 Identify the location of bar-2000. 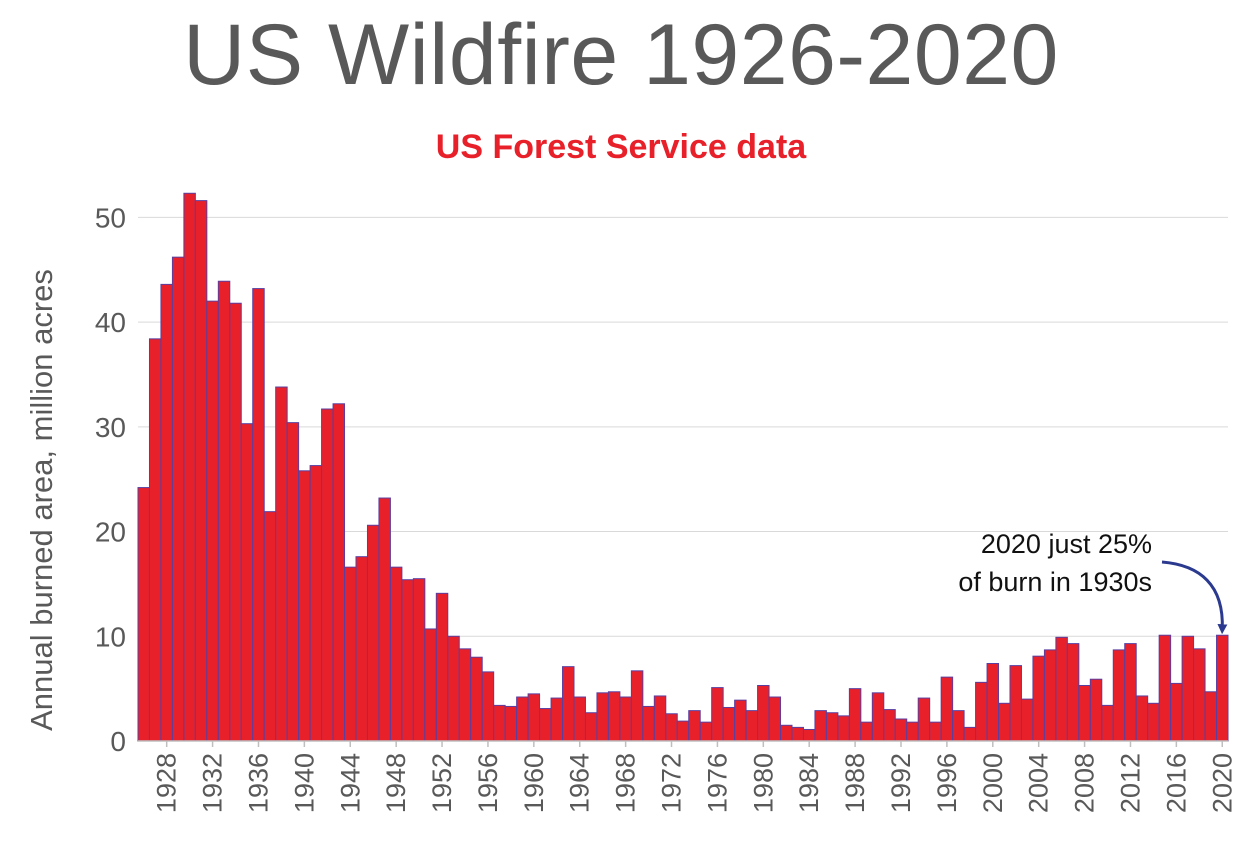
(993, 702).